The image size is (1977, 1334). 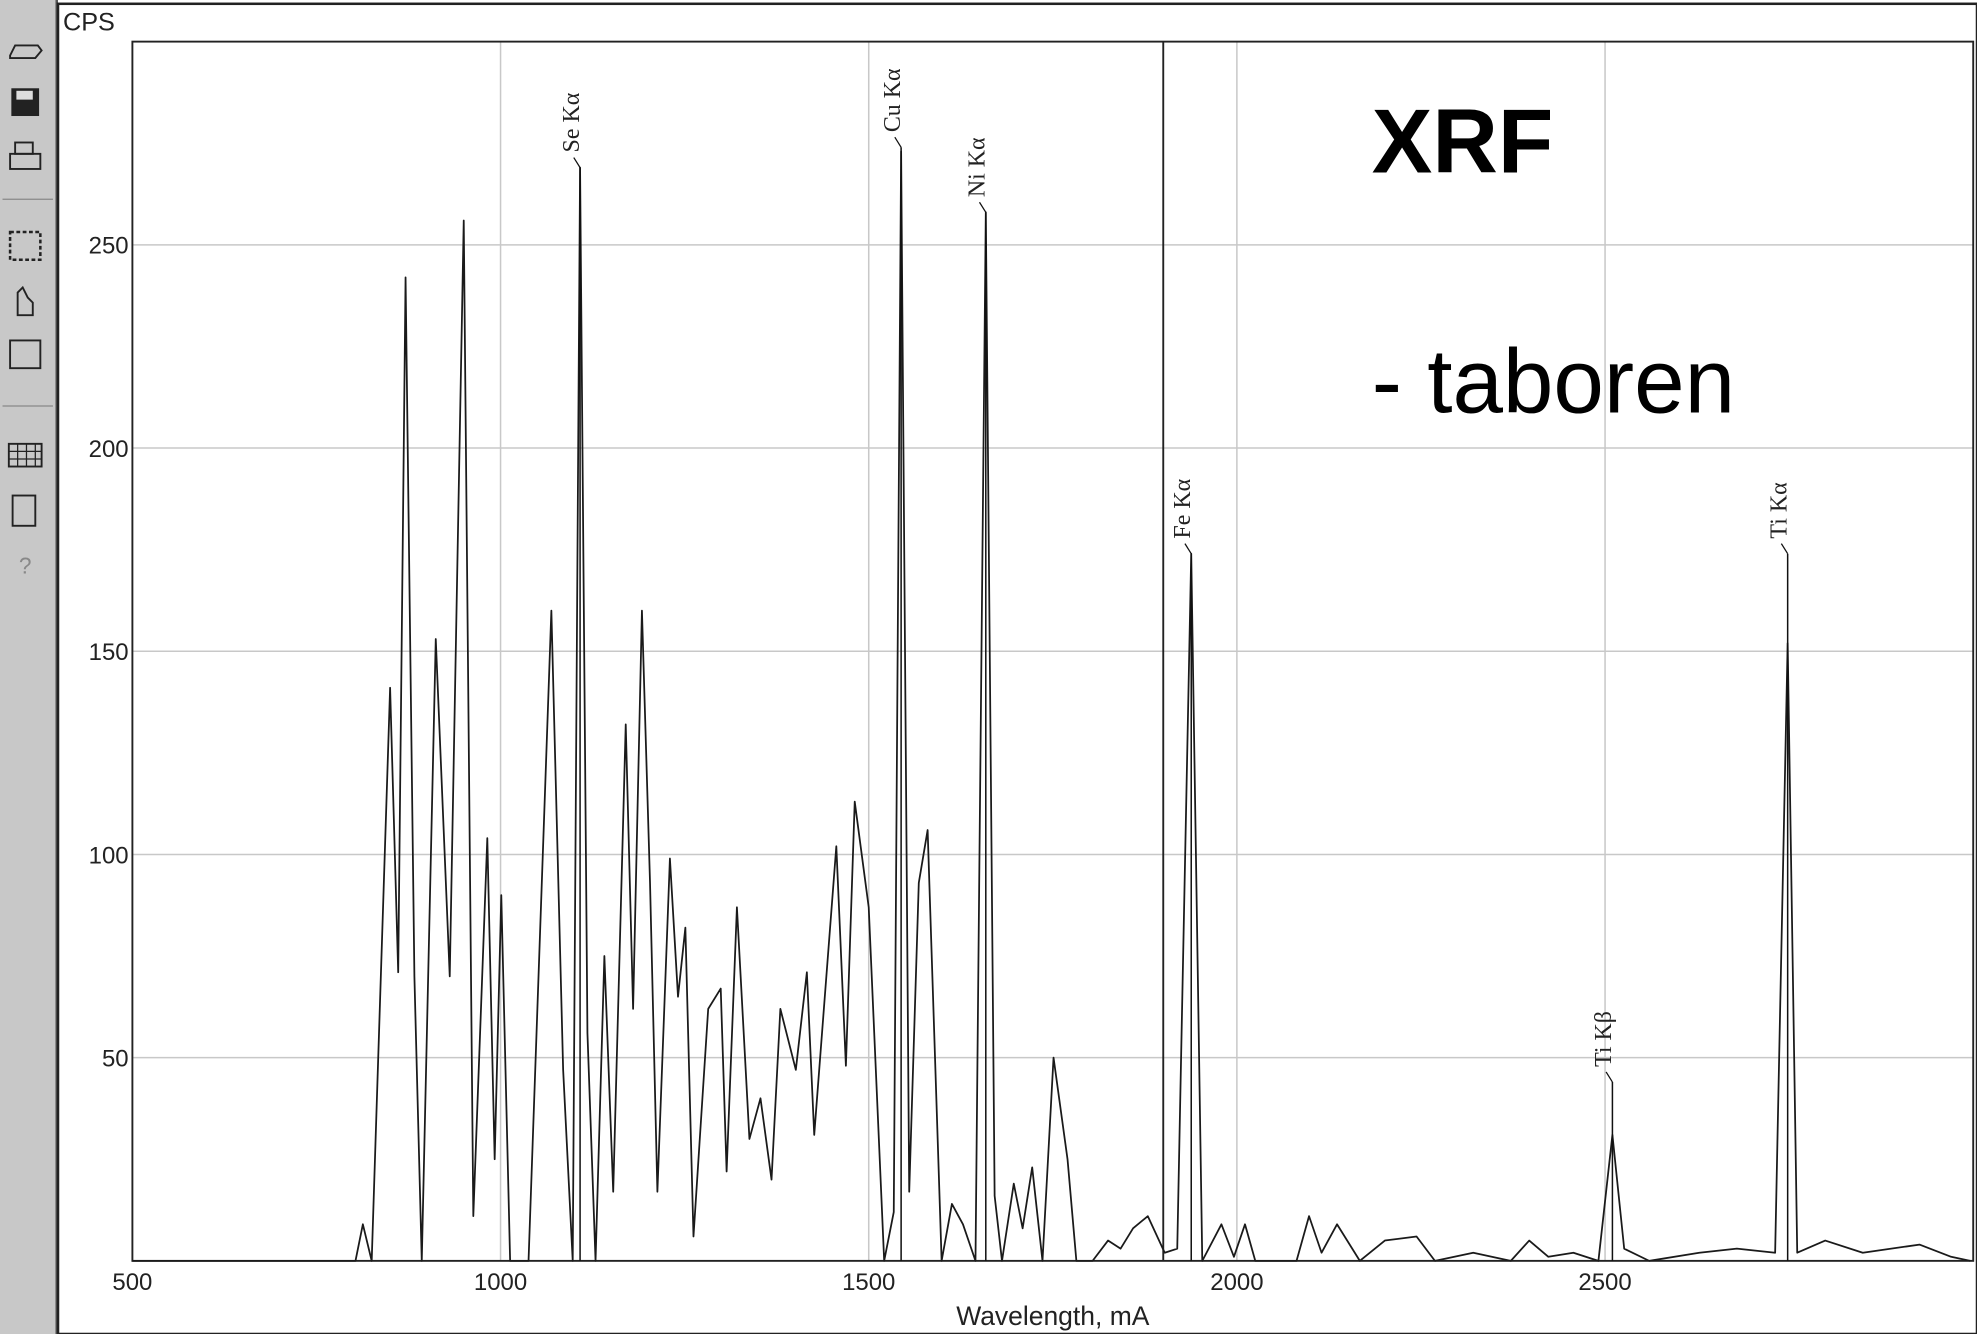 I want to click on y-axis-label: CPS, so click(x=89, y=22).